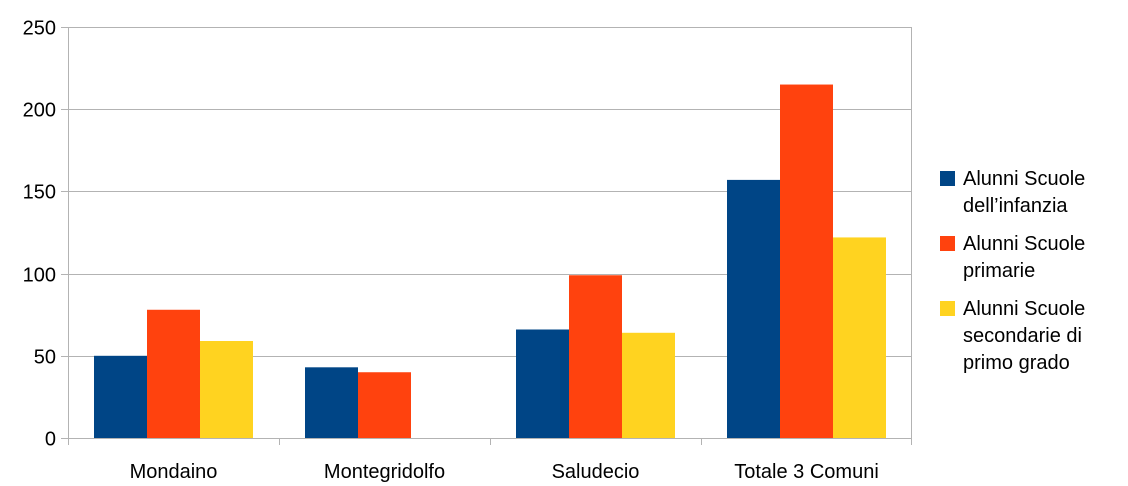  Describe the element at coordinates (39, 193) in the screenshot. I see `y-tick-label: 150` at that location.